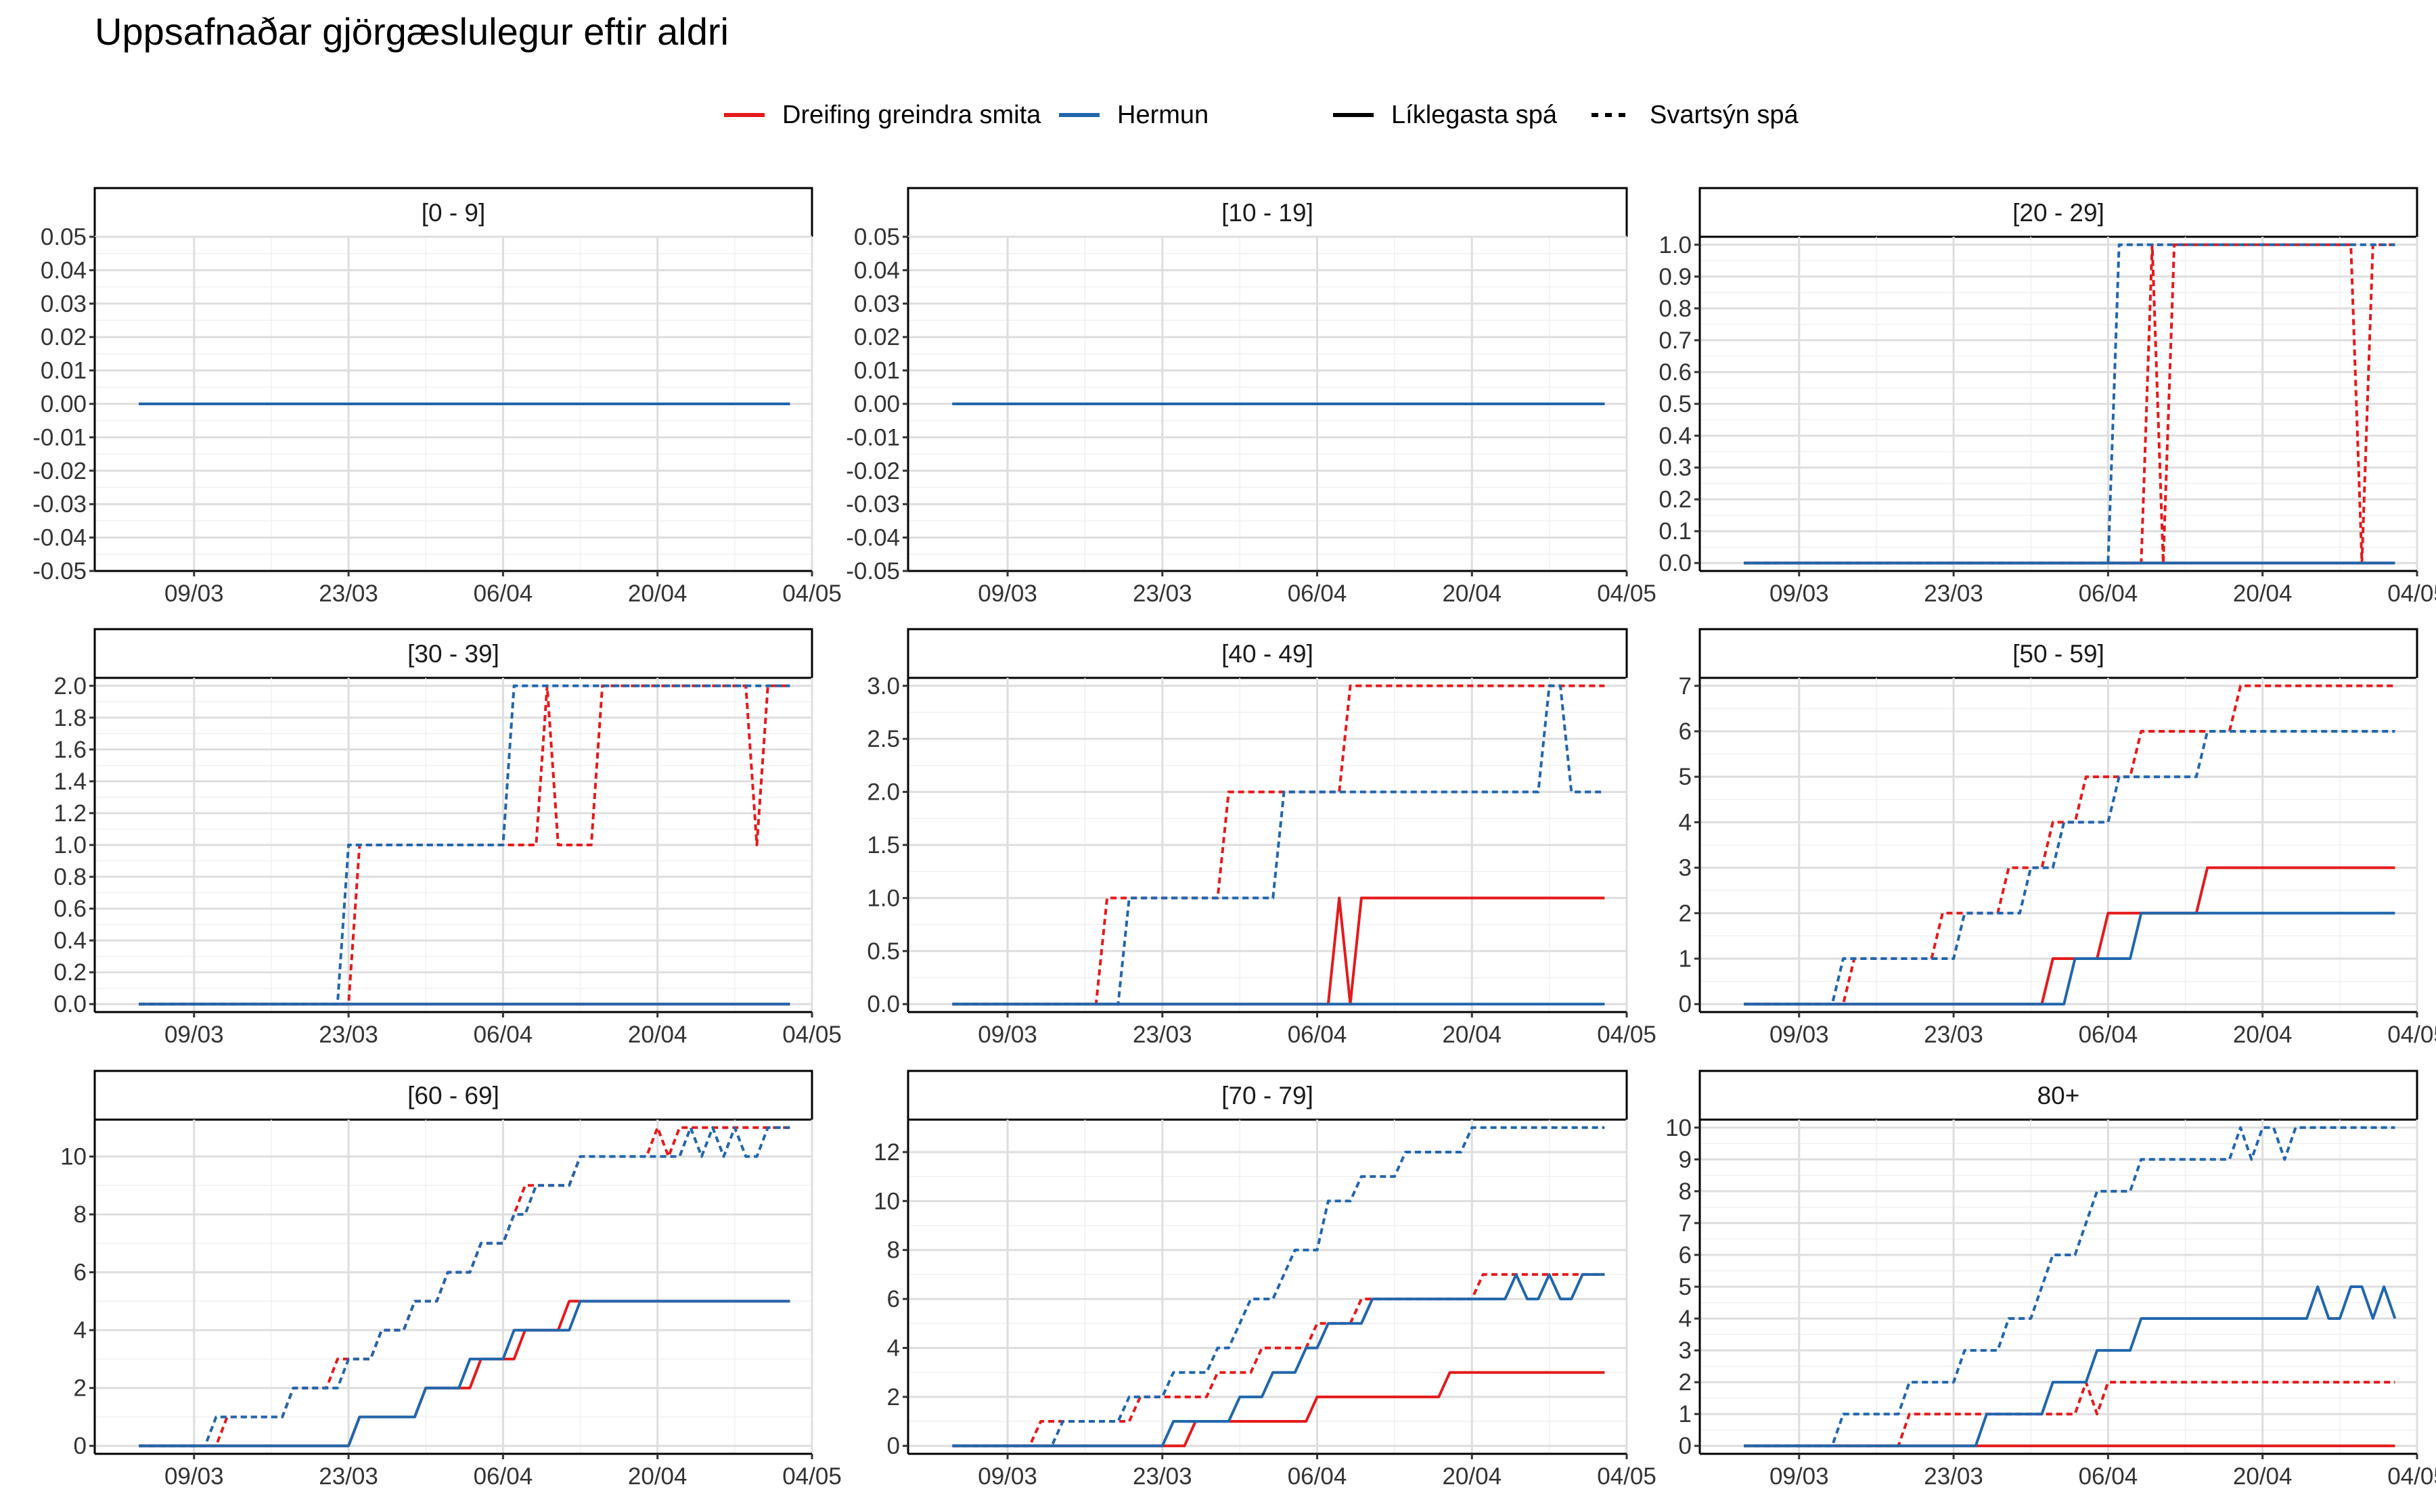  What do you see at coordinates (1675, 277) in the screenshot?
I see `y-tick-label: 0.9` at bounding box center [1675, 277].